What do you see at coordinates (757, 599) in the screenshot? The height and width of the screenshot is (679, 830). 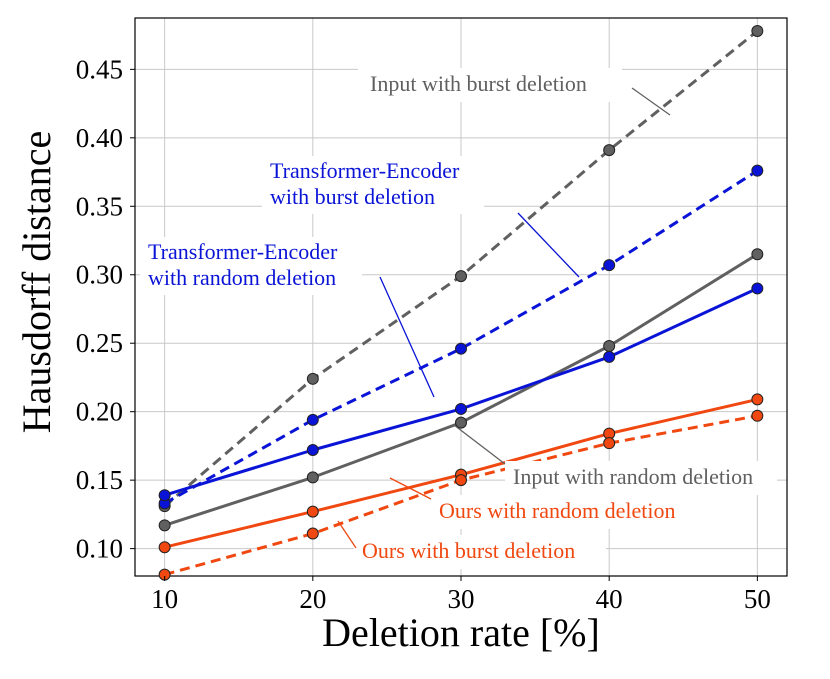 I see `x-tick-label: 50` at bounding box center [757, 599].